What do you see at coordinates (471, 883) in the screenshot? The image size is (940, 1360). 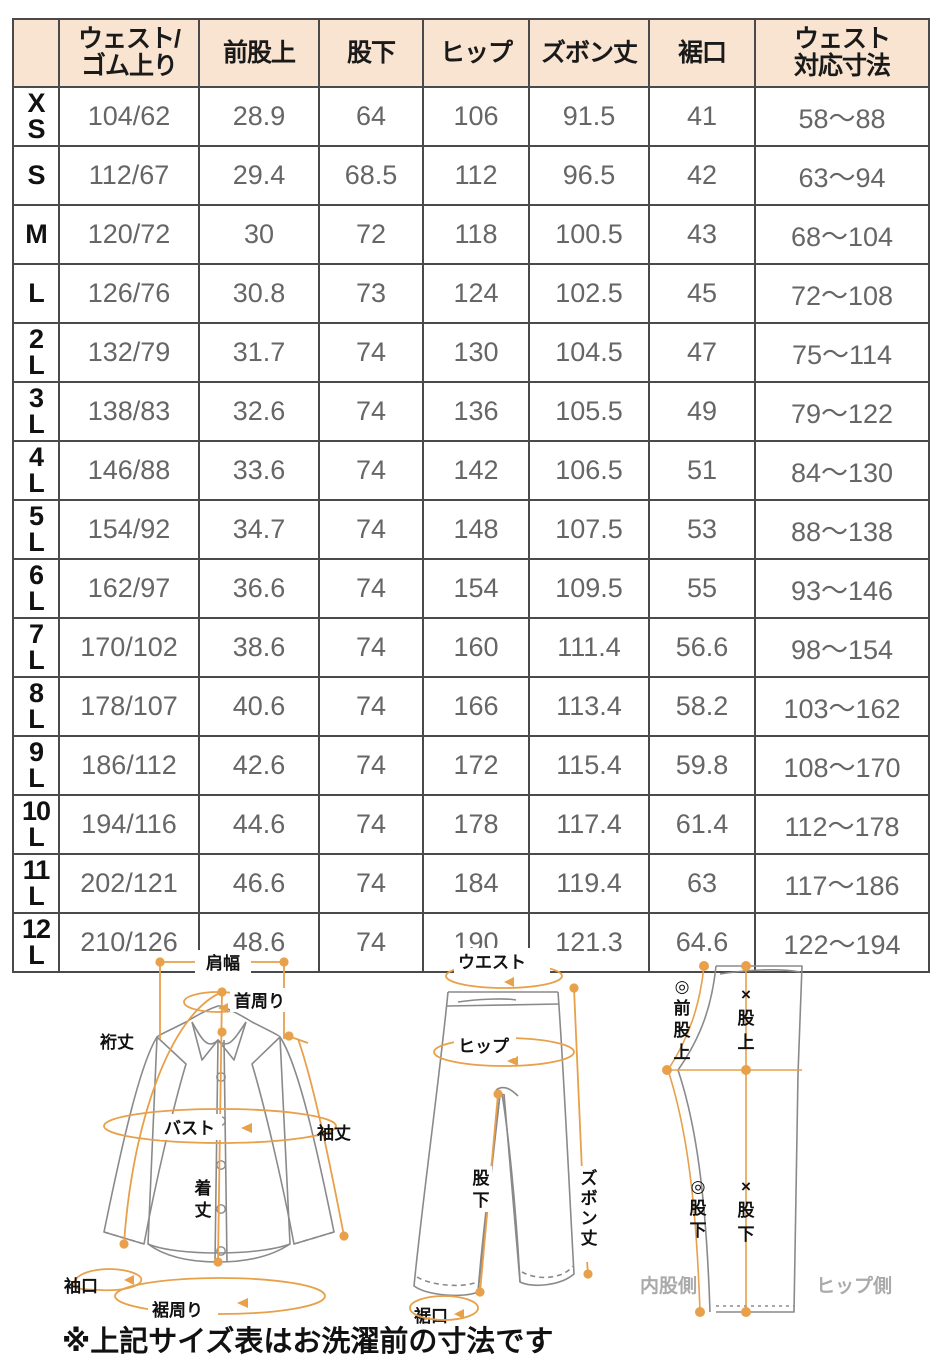 I see `table-row: 11 L 202/121 46.6 74 184 119.4 63 117〜186` at bounding box center [471, 883].